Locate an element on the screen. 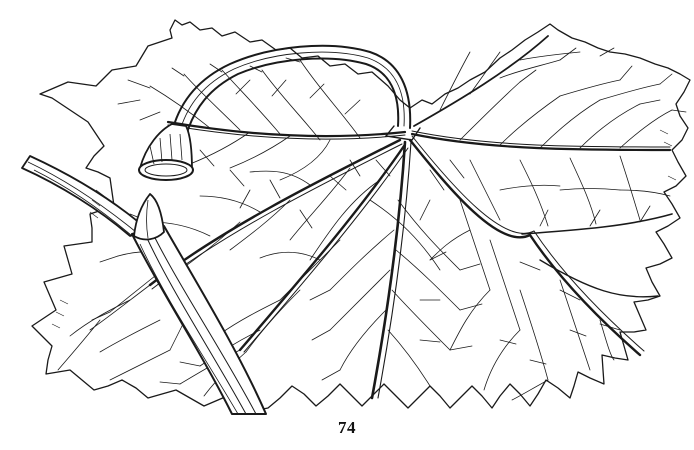 Image resolution: width=694 pixels, height=450 pixels. petiole-base-flare is located at coordinates (402, 133).